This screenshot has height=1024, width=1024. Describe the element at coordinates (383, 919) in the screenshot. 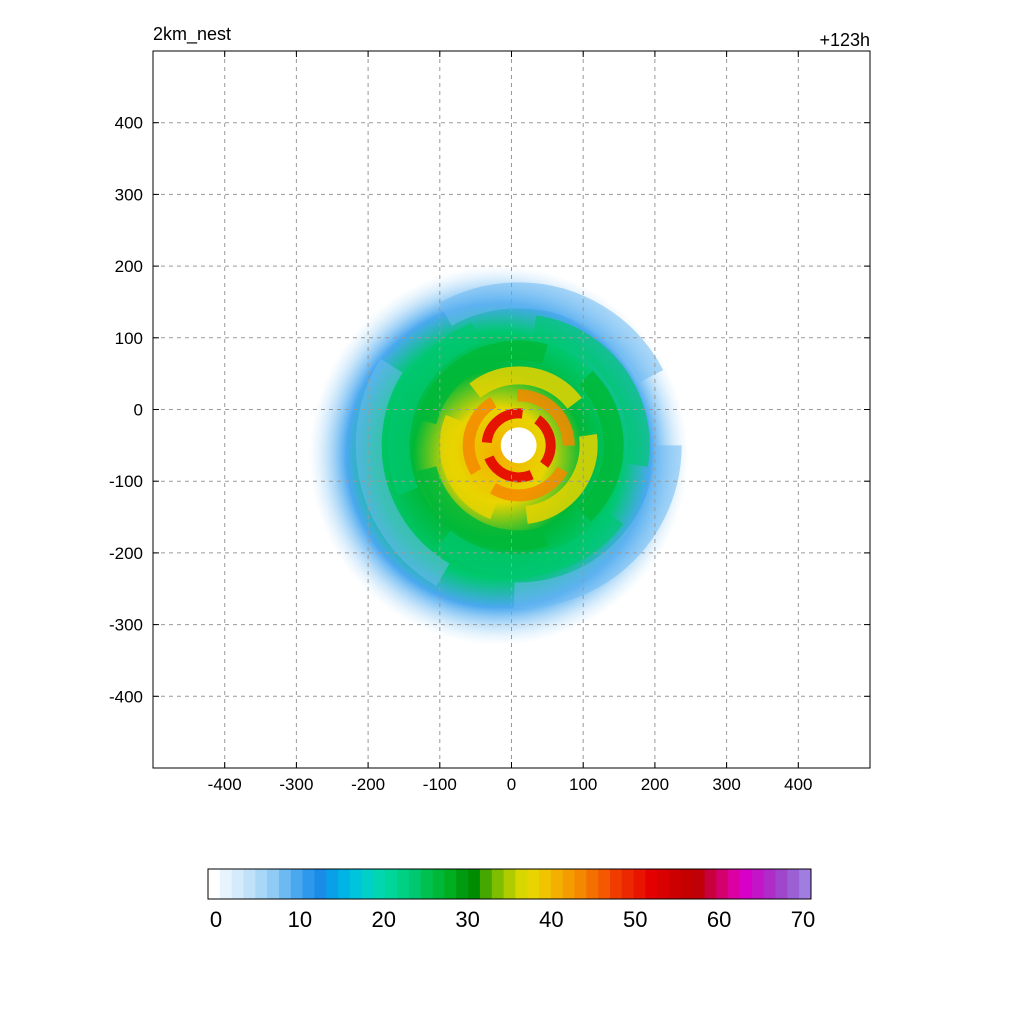

I see `colorbar-tick-label: 20` at that location.